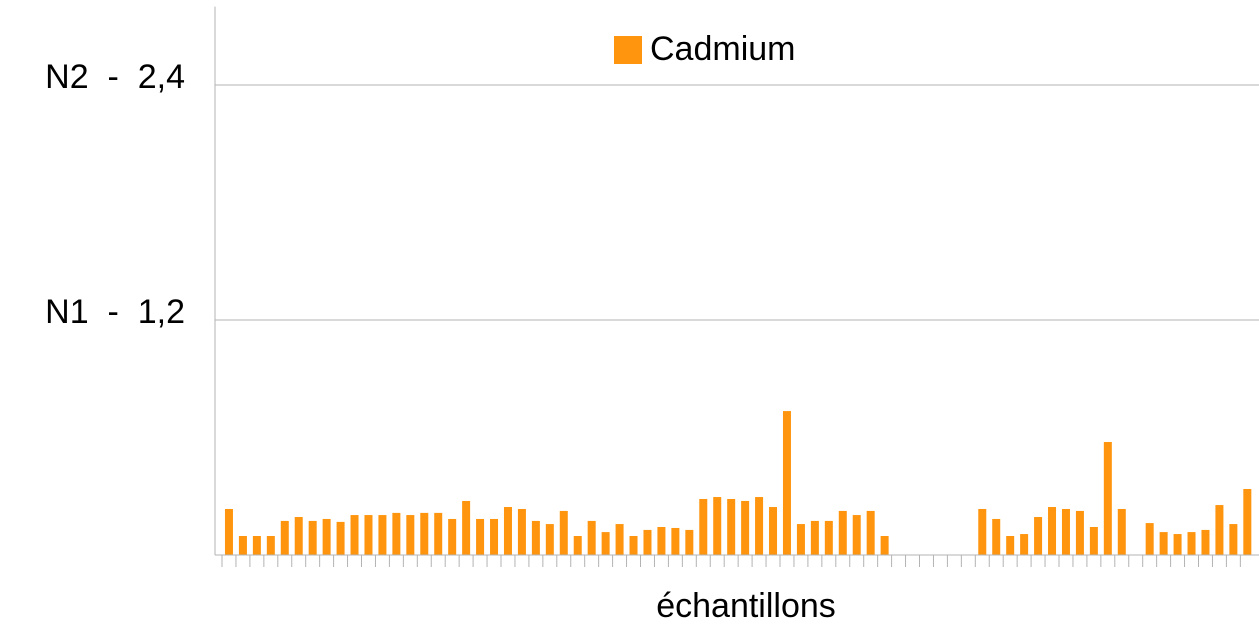 Image resolution: width=1259 pixels, height=627 pixels. What do you see at coordinates (746, 606) in the screenshot?
I see `x-axis-label: échantillons` at bounding box center [746, 606].